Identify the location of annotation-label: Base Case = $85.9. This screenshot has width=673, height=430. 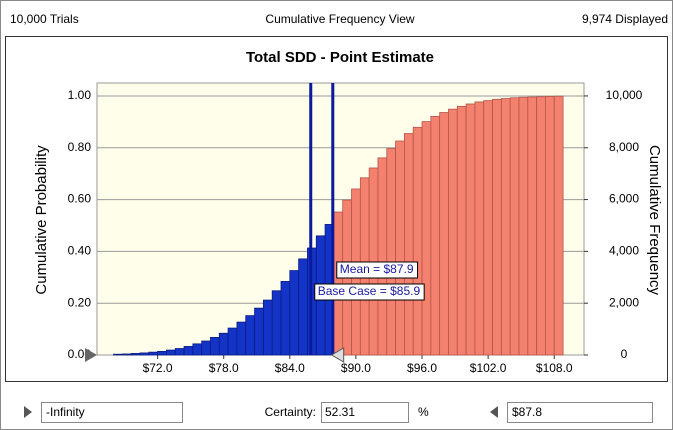
(369, 291).